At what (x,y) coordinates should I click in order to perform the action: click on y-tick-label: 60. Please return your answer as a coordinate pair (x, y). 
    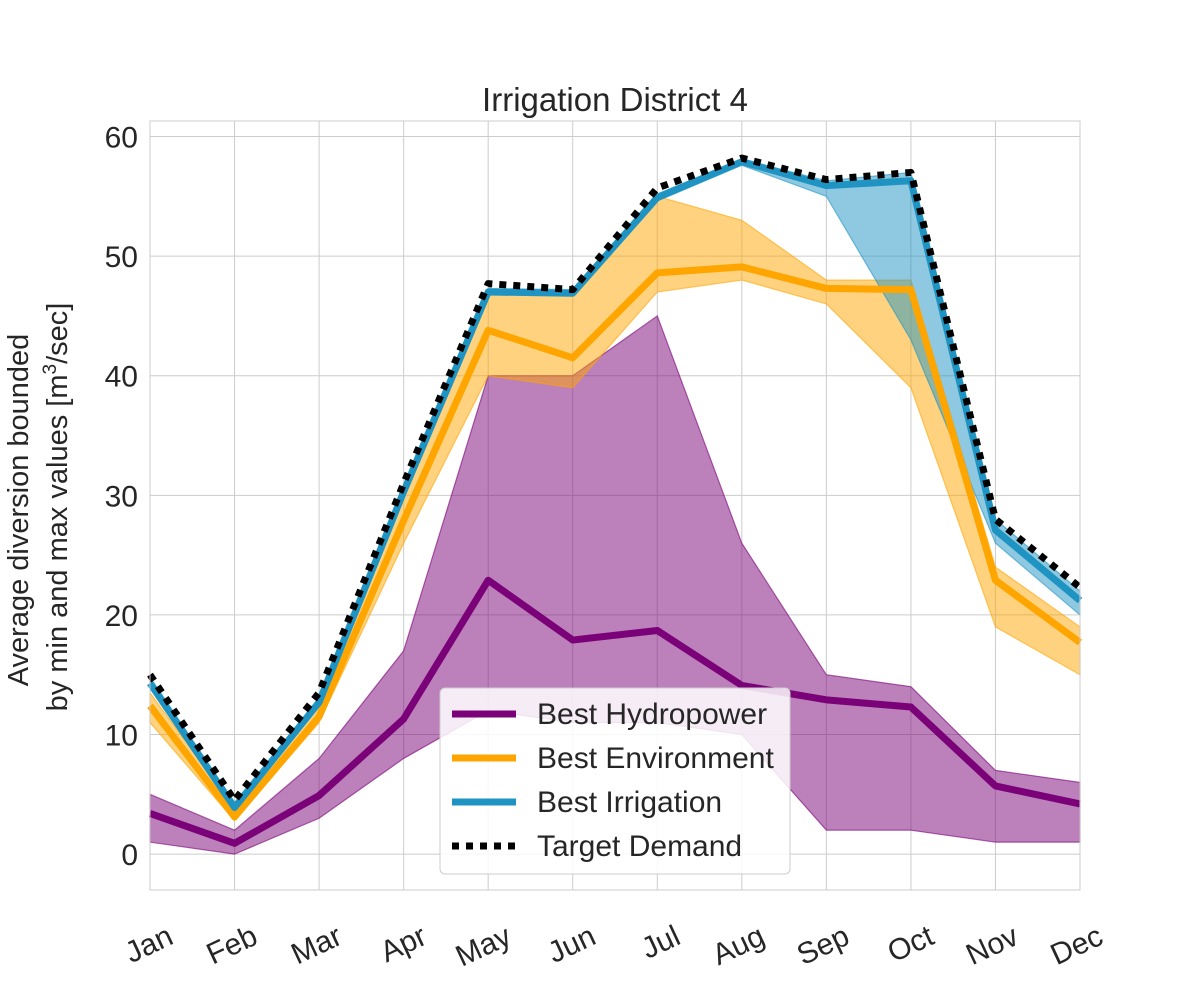
    Looking at the image, I should click on (121, 138).